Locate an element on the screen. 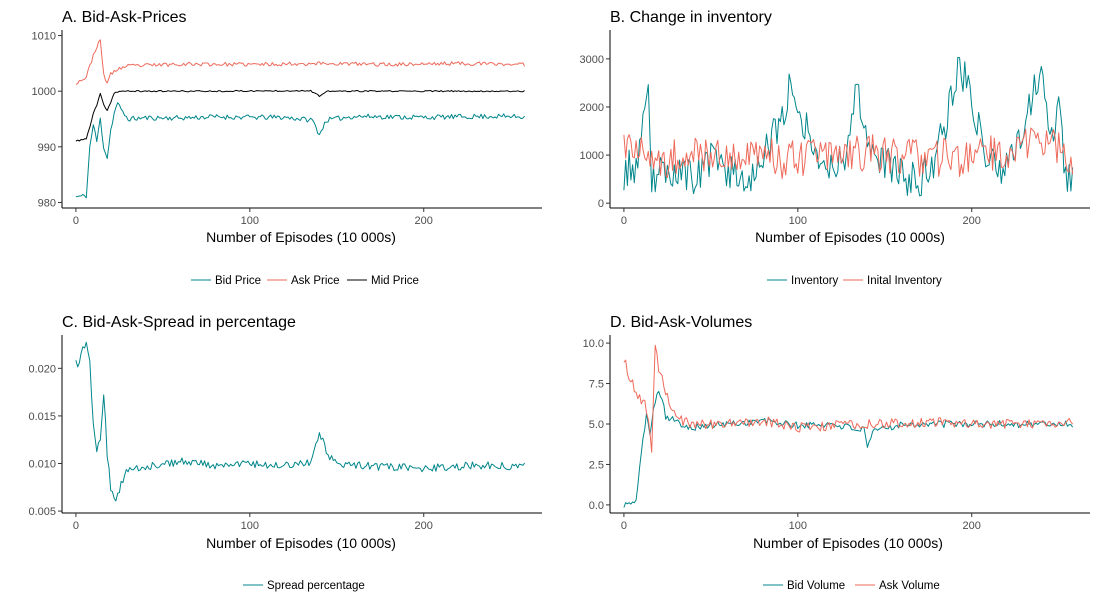  panel-d-y-tick-label: 5.0 is located at coordinates (596, 425).